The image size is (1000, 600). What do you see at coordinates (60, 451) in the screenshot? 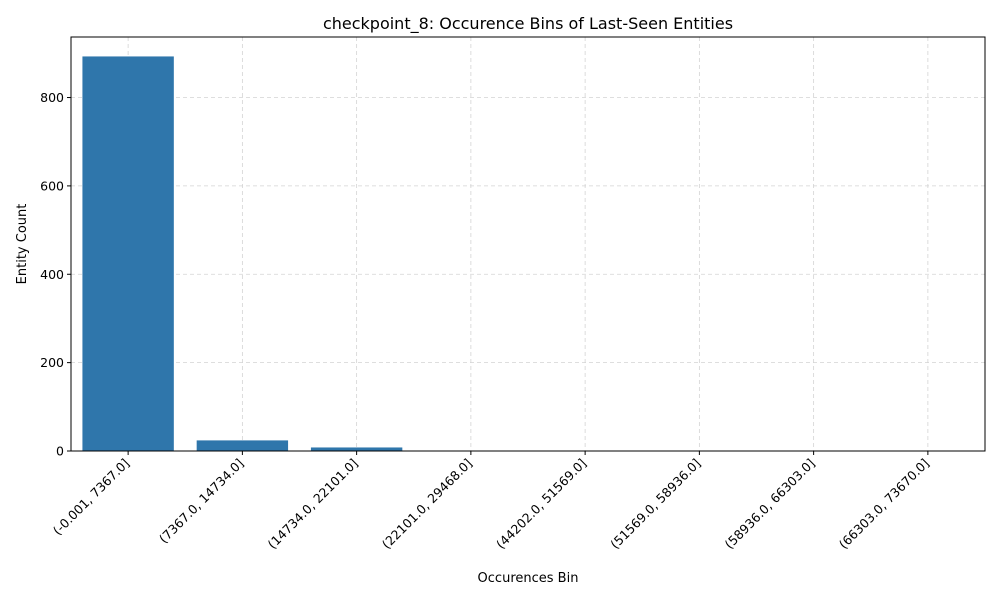
I see `y-tick-label: 0` at bounding box center [60, 451].